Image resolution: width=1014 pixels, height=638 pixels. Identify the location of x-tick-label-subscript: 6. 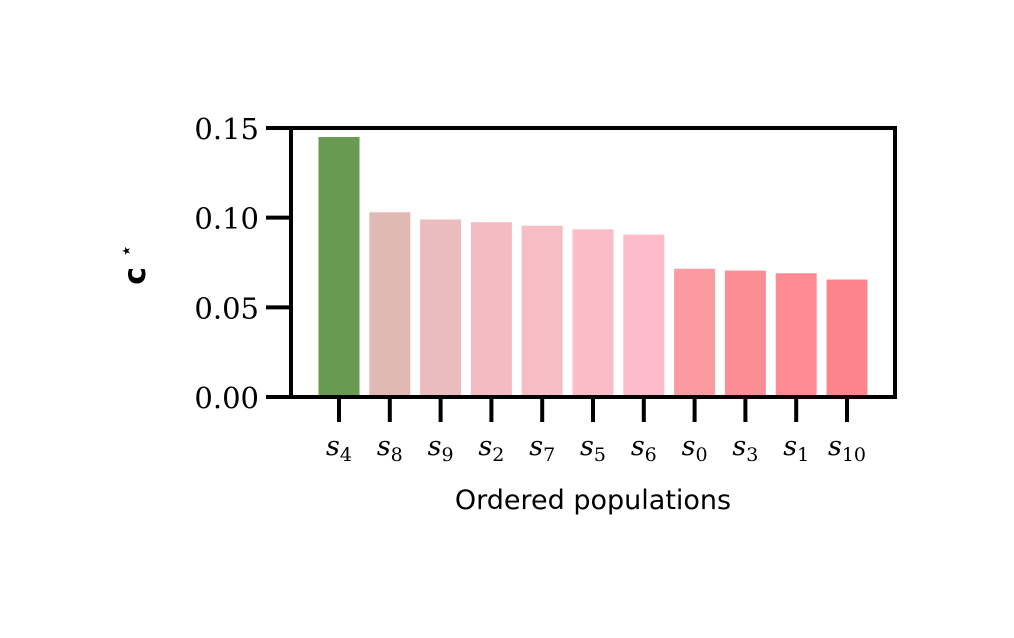
(651, 455).